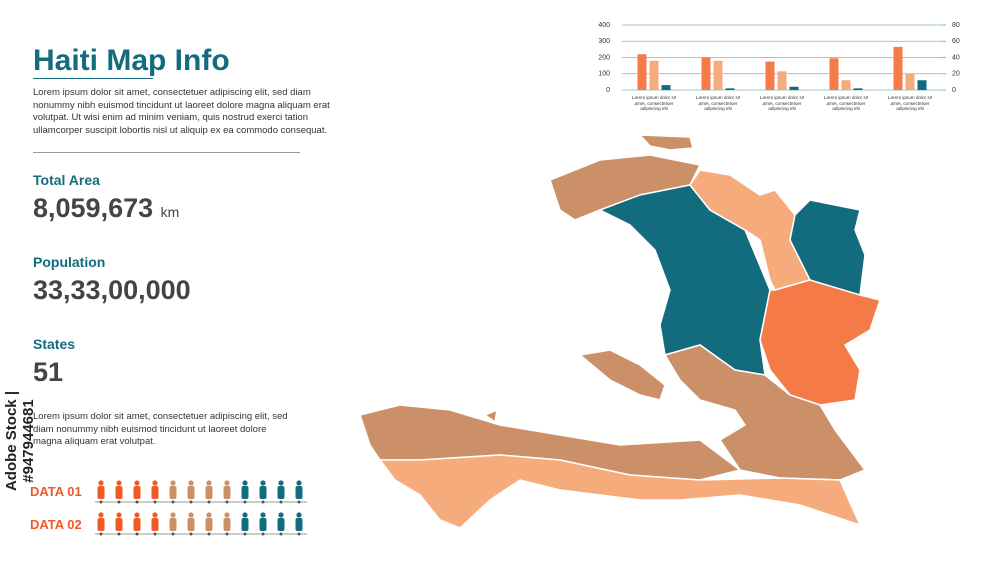  I want to click on stat-value: 51, so click(48, 372).